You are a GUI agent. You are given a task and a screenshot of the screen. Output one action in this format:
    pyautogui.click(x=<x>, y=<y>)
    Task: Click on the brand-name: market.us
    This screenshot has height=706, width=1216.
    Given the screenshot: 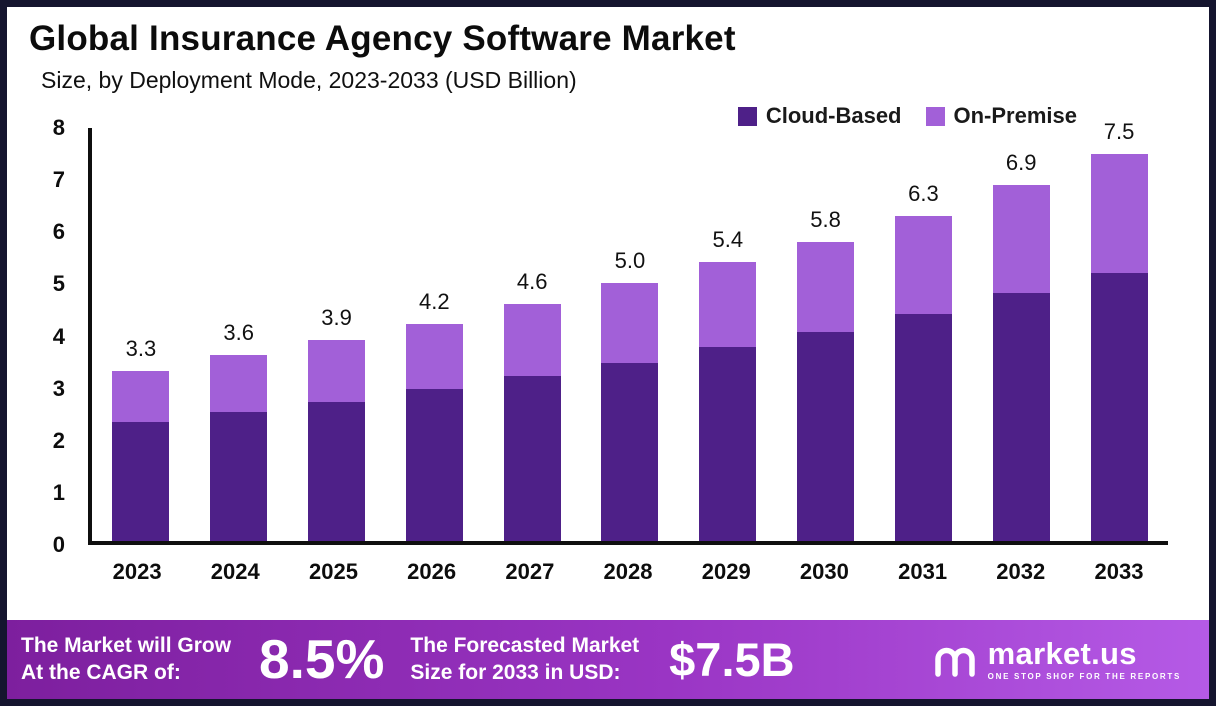 What is the action you would take?
    pyautogui.click(x=1062, y=653)
    